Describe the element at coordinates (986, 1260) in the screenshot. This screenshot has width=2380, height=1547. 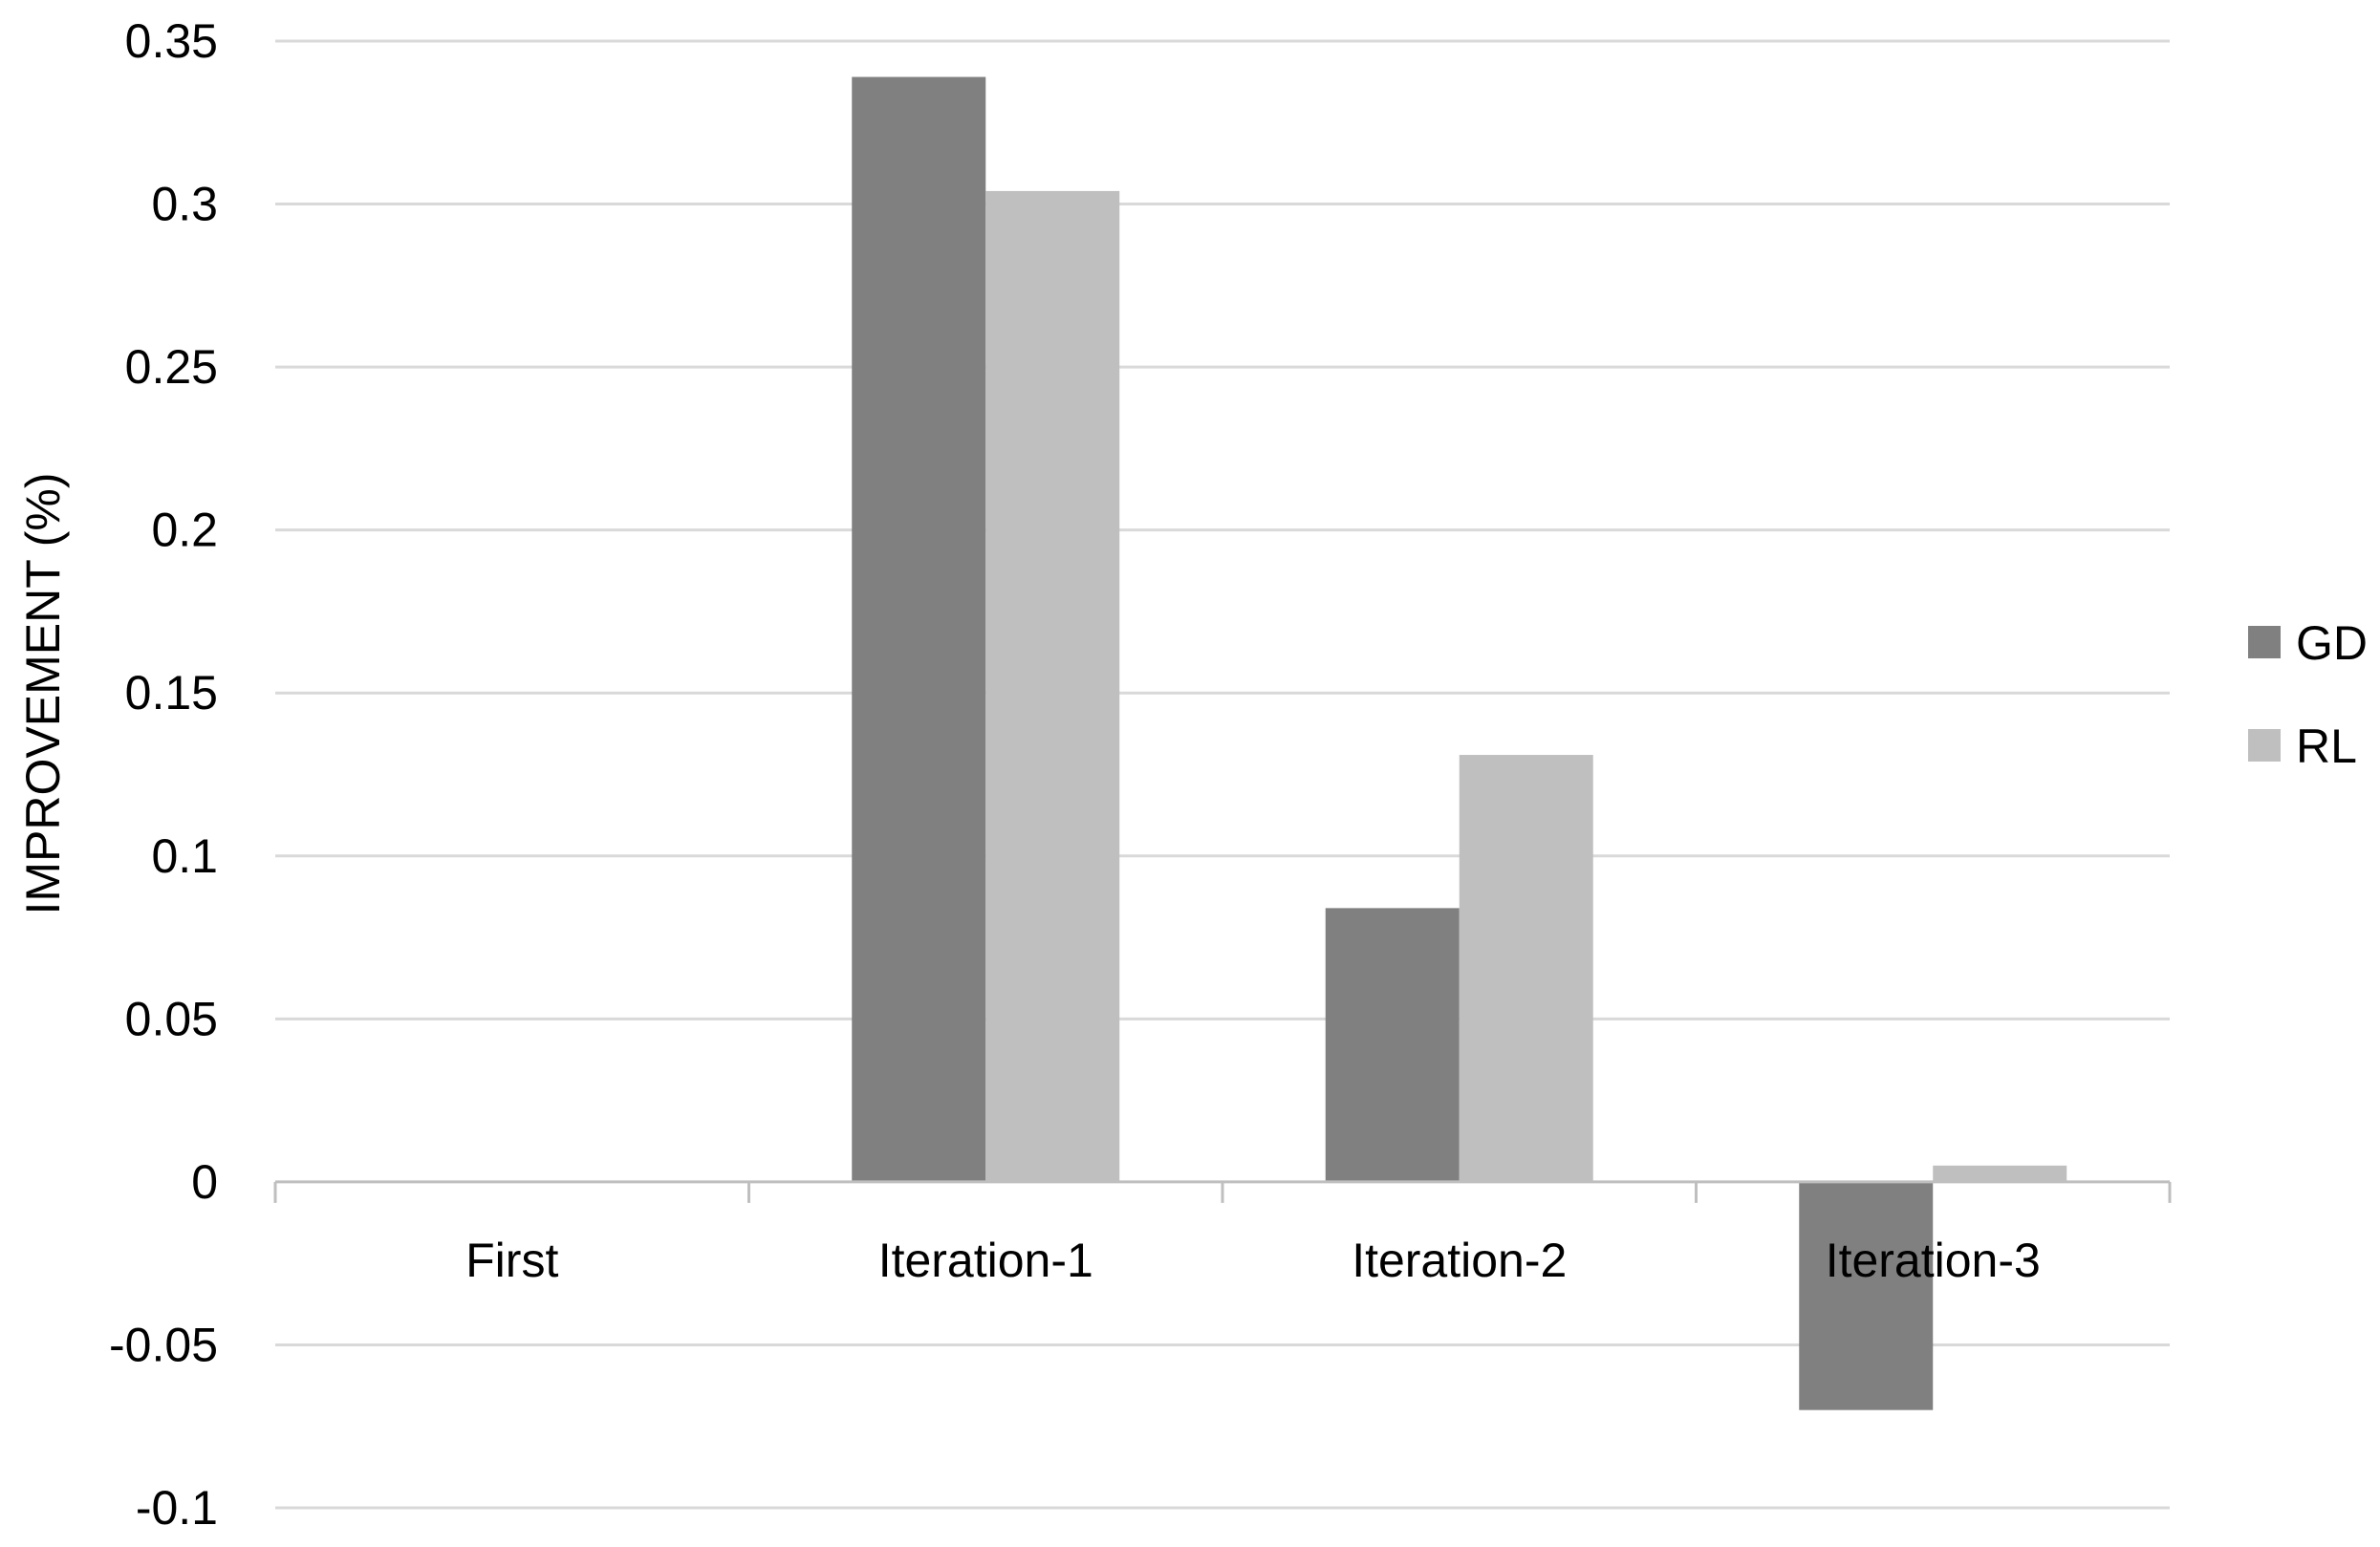
I see `x-tick-label: Iteration-1` at that location.